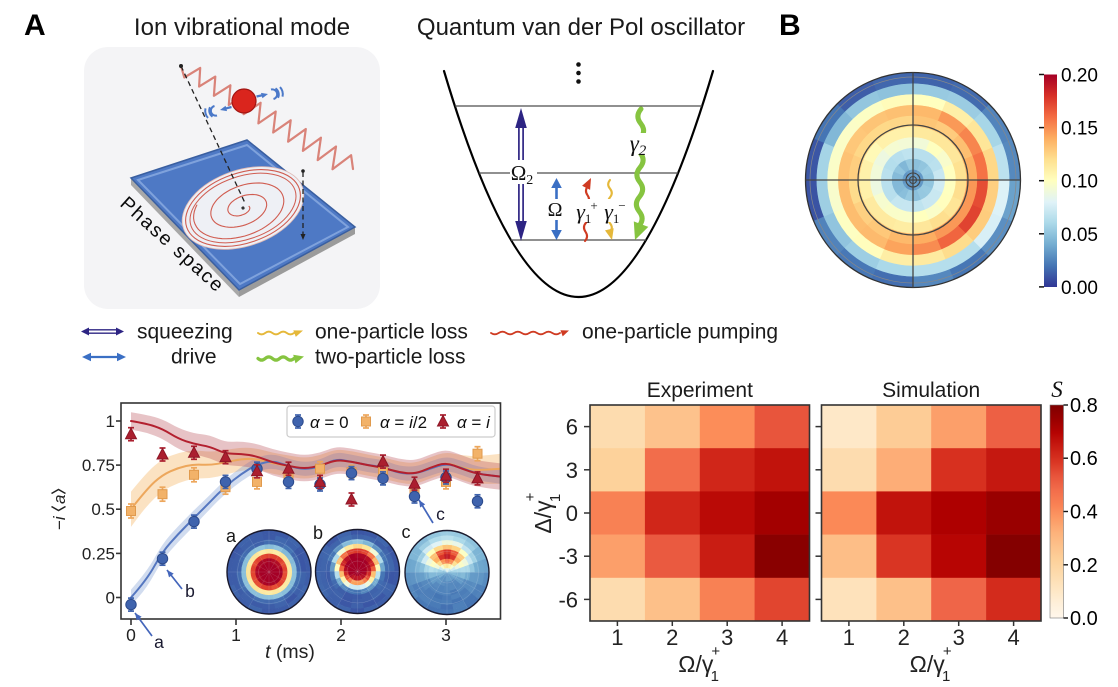 This screenshot has width=1118, height=687. What do you see at coordinates (931, 390) in the screenshot?
I see `svg-text: Simulation` at bounding box center [931, 390].